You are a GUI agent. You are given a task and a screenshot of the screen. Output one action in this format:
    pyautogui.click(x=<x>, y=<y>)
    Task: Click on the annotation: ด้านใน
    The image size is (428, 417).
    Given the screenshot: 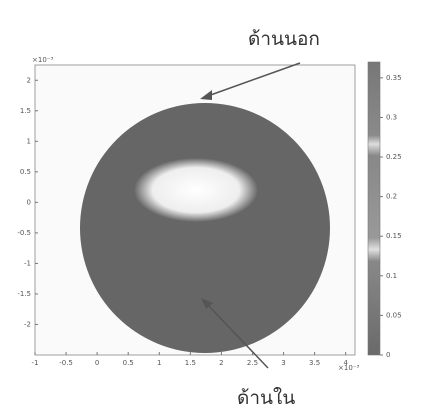 What is the action you would take?
    pyautogui.click(x=266, y=398)
    